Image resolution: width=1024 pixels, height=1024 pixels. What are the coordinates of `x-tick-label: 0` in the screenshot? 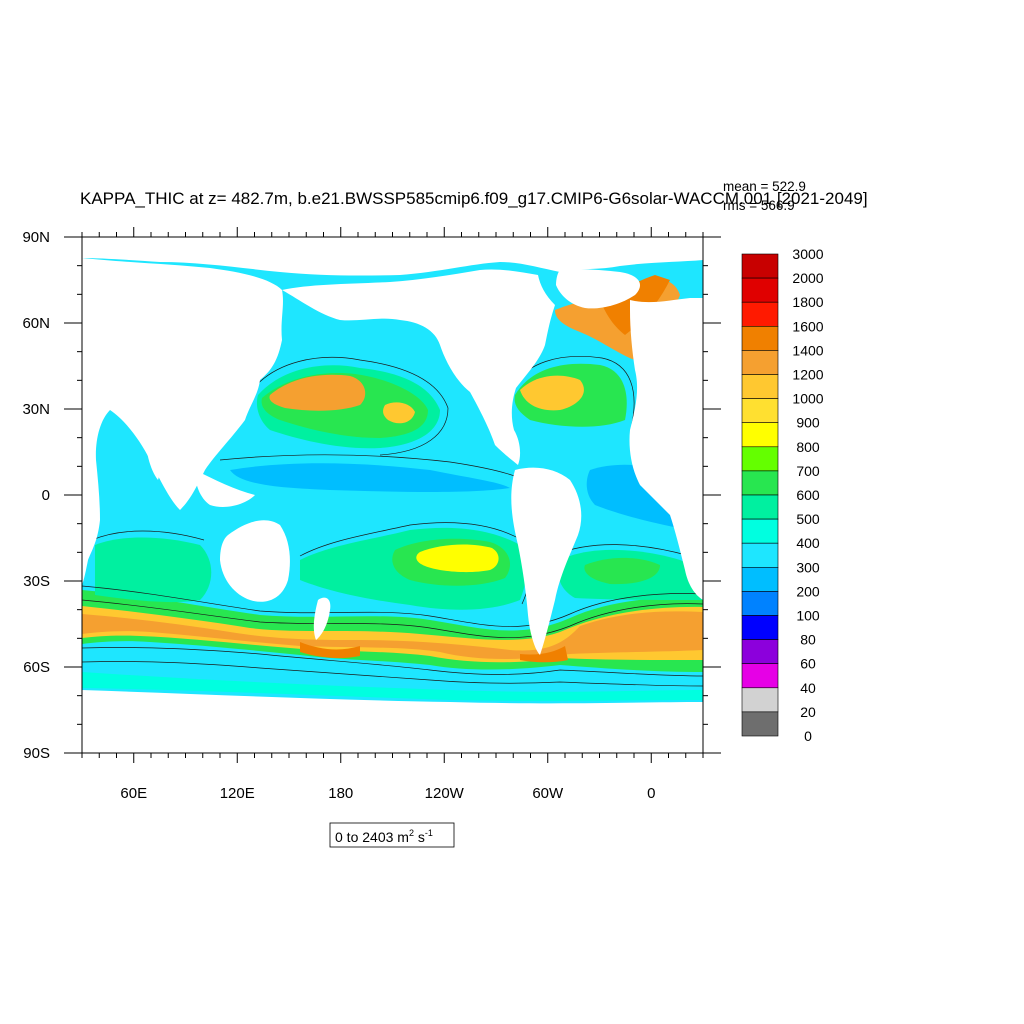 It's located at (651, 793).